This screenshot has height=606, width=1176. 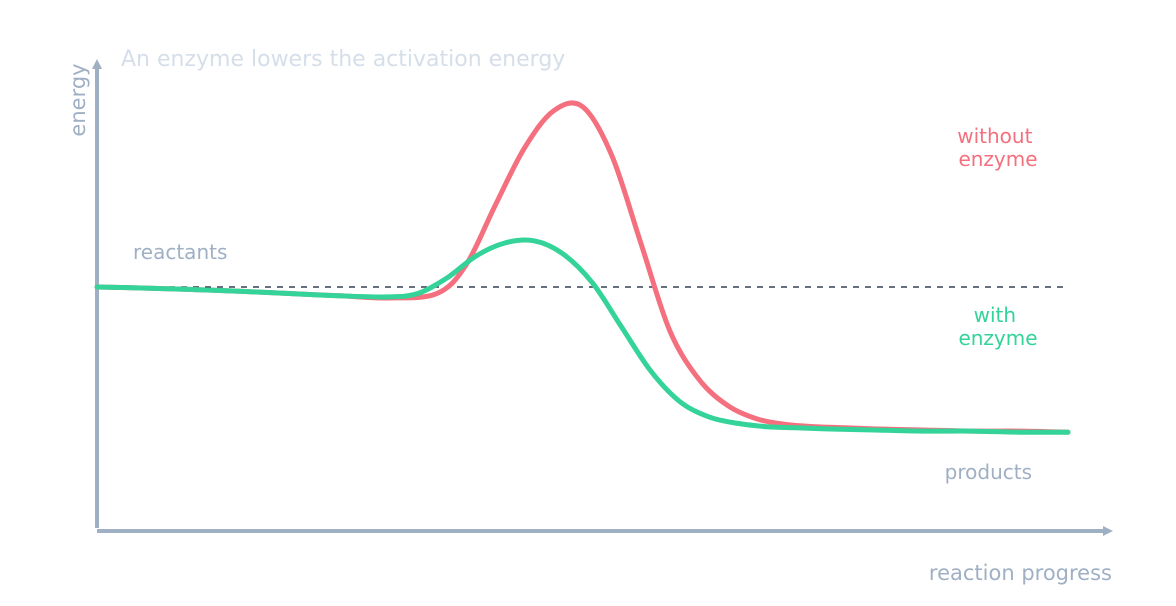 I want to click on legend-label-with-enzyme-line2: enzyme, so click(x=997, y=338).